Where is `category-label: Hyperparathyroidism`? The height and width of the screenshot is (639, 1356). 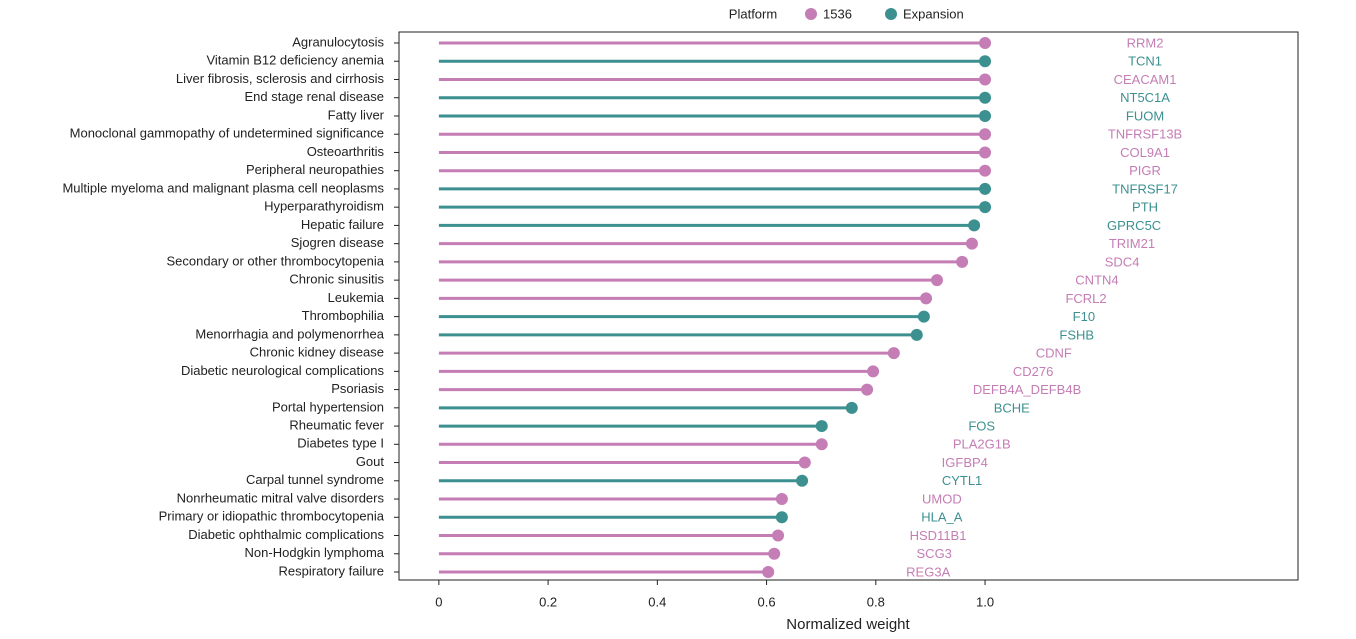
category-label: Hyperparathyroidism is located at coordinates (324, 206).